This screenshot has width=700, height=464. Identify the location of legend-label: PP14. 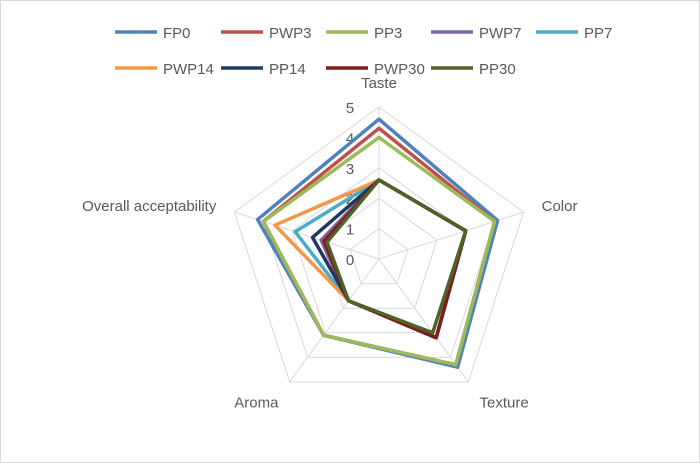
(287, 69).